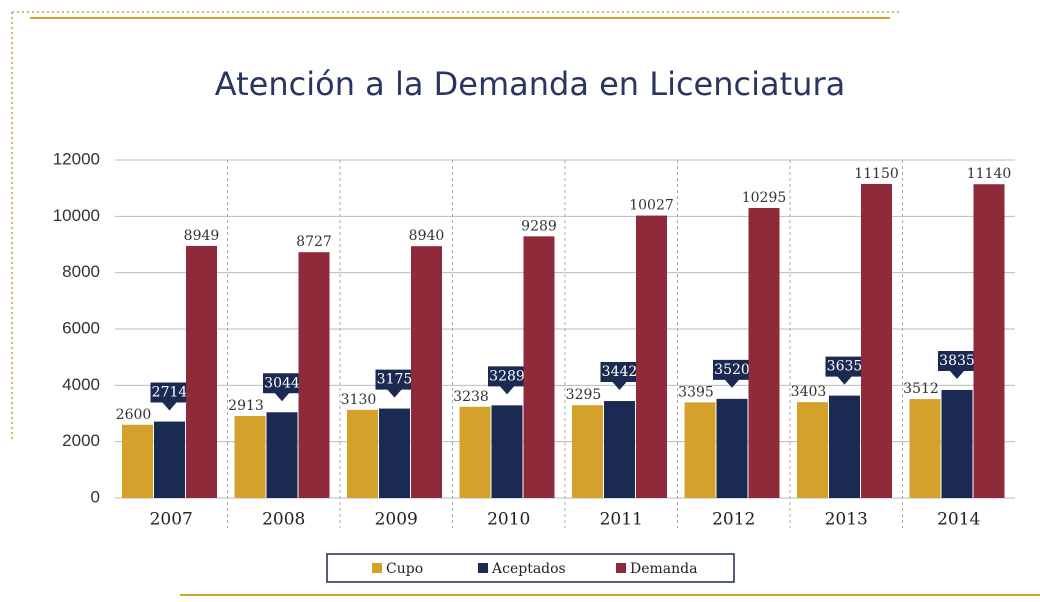  I want to click on data-label: 3395, so click(696, 392).